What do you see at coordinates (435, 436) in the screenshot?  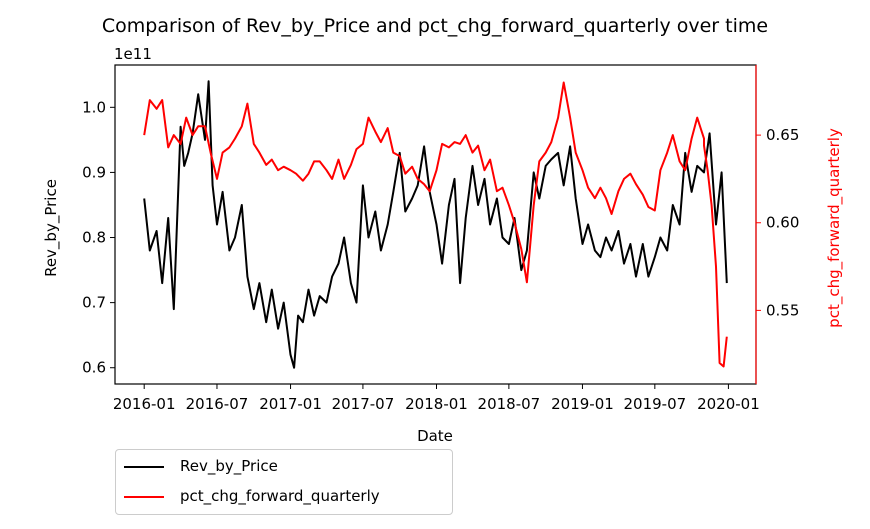 I see `x-axis-title: Date` at bounding box center [435, 436].